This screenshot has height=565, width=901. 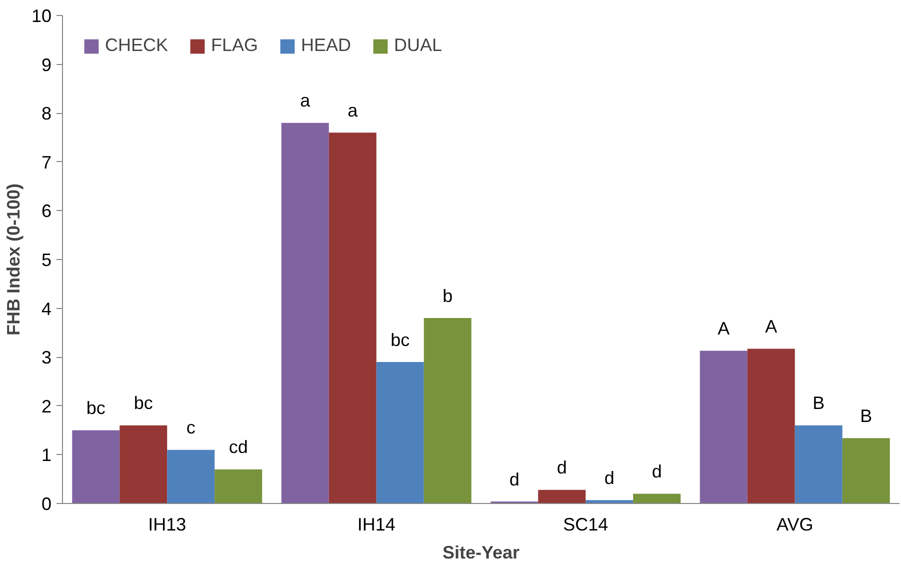 I want to click on y-axis-title: FHB Index (0-100), so click(x=13, y=259).